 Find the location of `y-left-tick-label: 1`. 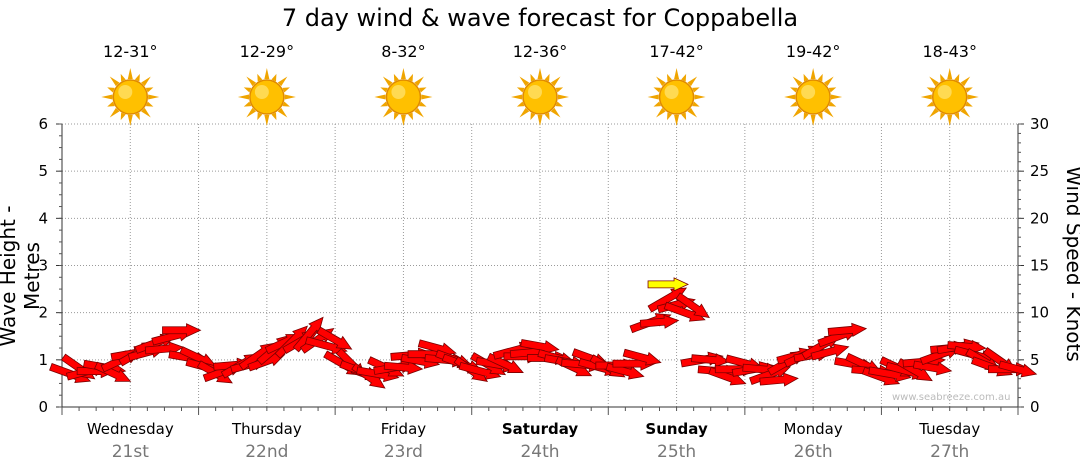

y-left-tick-label: 1 is located at coordinates (43, 360).